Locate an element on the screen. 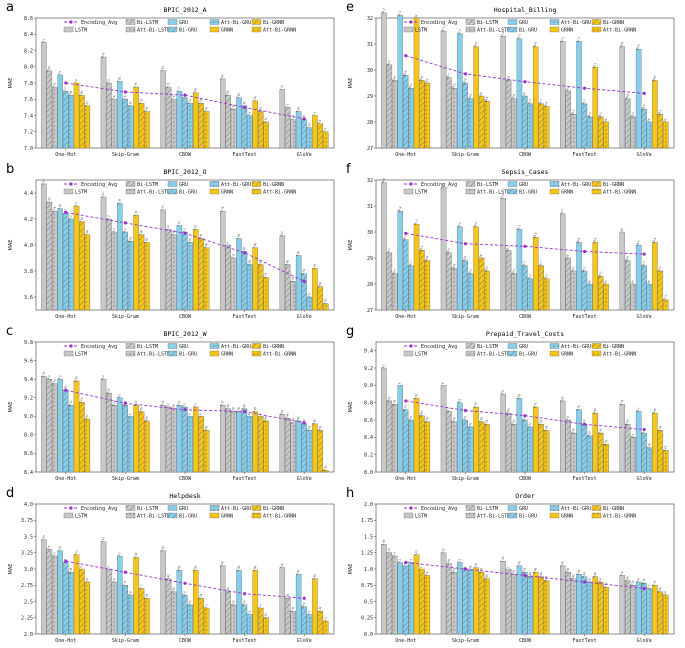 The width and height of the screenshot is (685, 648). bar-value-label: 9.08 is located at coordinates (244, 406).